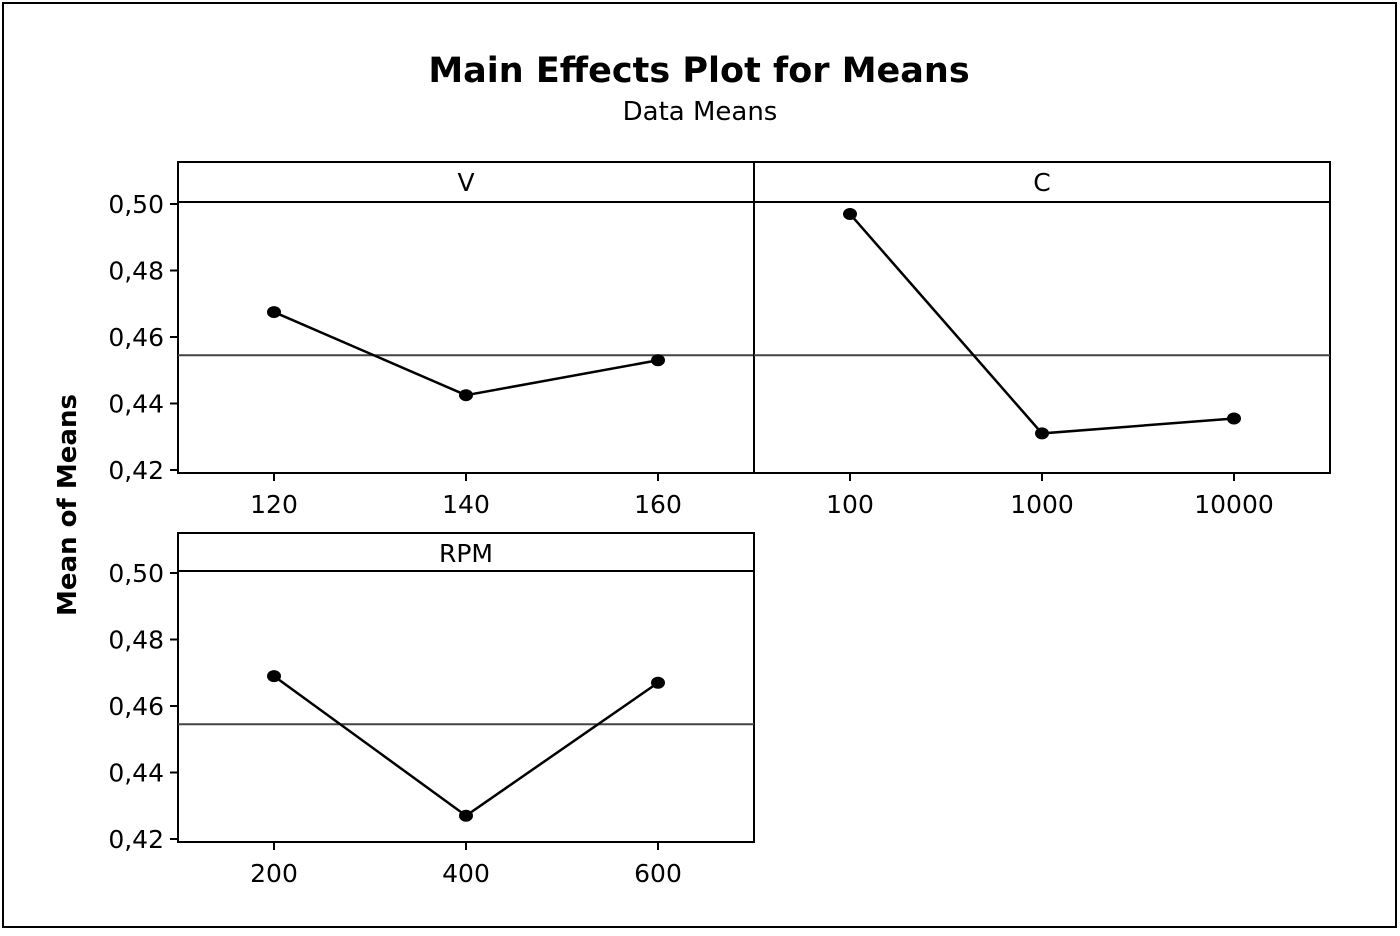 The height and width of the screenshot is (936, 1400). What do you see at coordinates (274, 504) in the screenshot?
I see `x-tick-label: 120` at bounding box center [274, 504].